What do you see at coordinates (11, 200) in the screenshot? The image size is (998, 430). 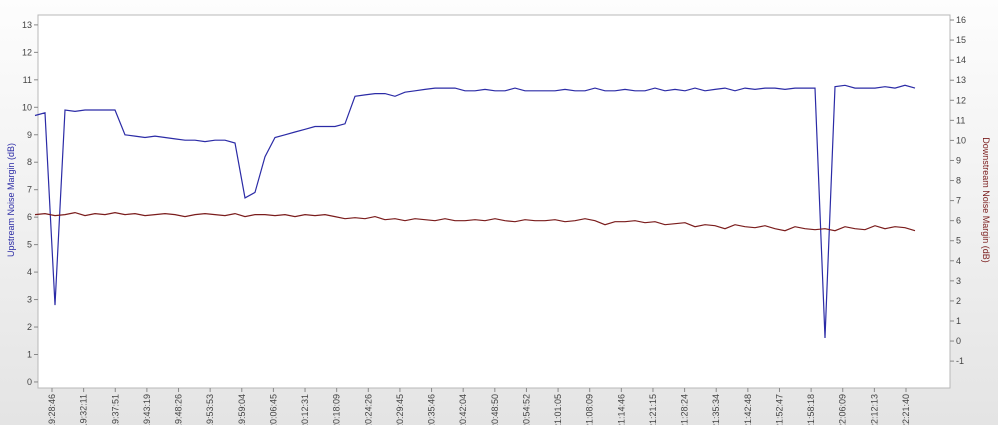 I see `y-axis-title: Upstream Noise Margin (dB)` at bounding box center [11, 200].